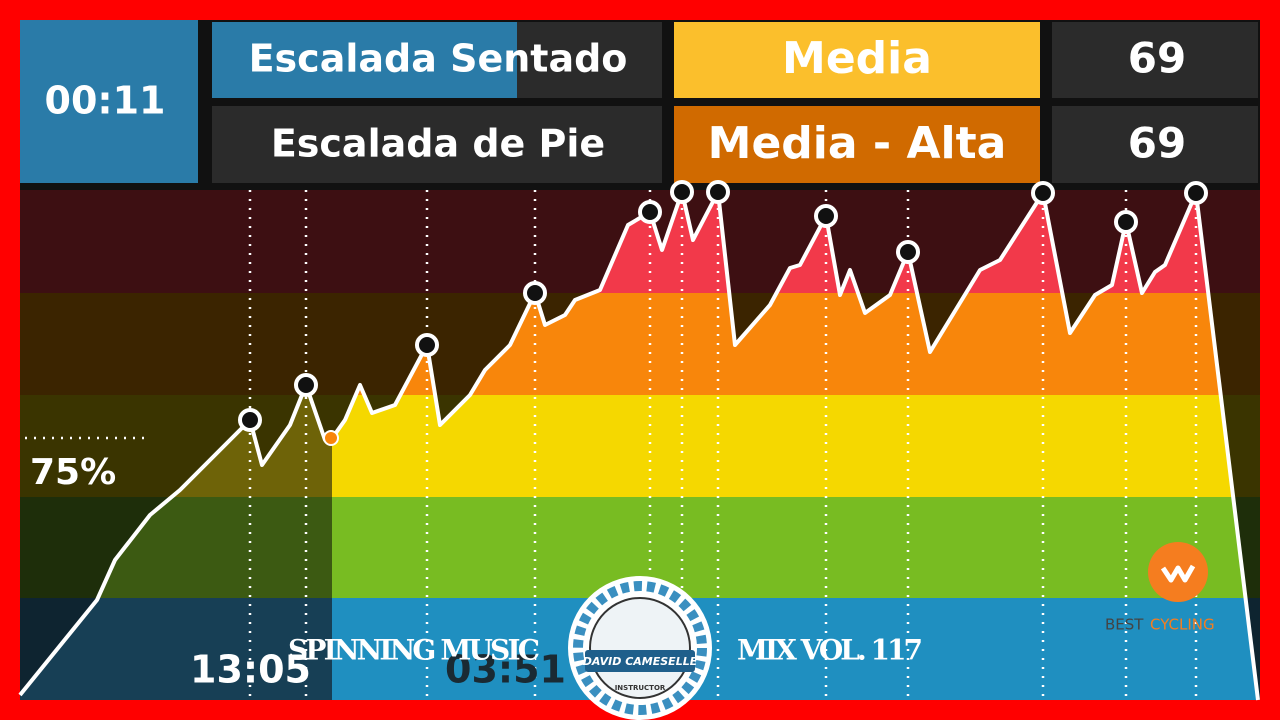 The height and width of the screenshot is (720, 1280). I want to click on timer-box, so click(109, 101).